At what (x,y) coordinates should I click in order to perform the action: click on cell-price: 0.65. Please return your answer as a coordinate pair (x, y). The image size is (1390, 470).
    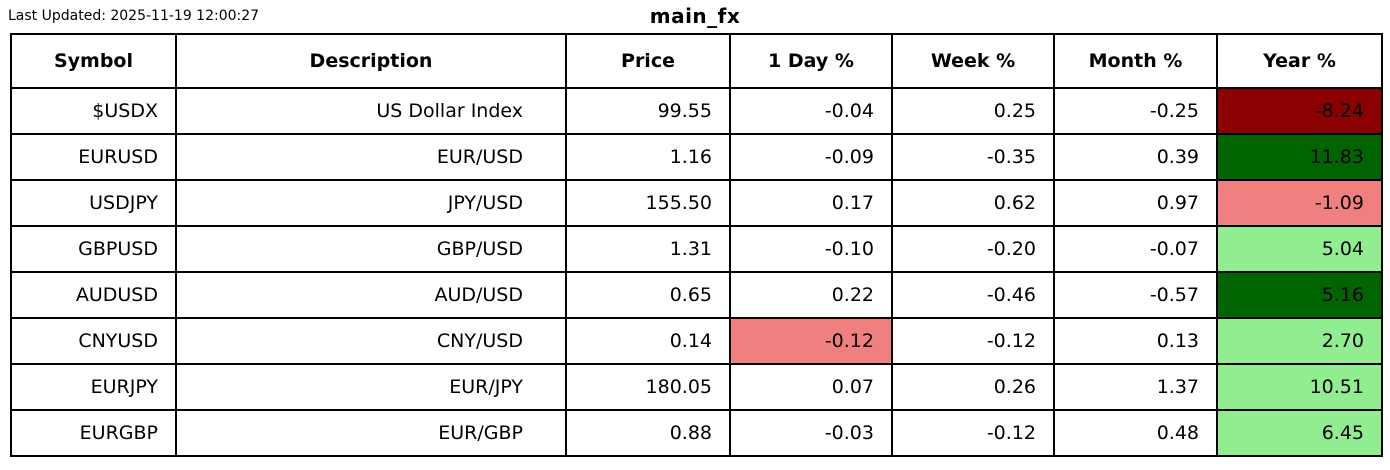
    Looking at the image, I should click on (648, 295).